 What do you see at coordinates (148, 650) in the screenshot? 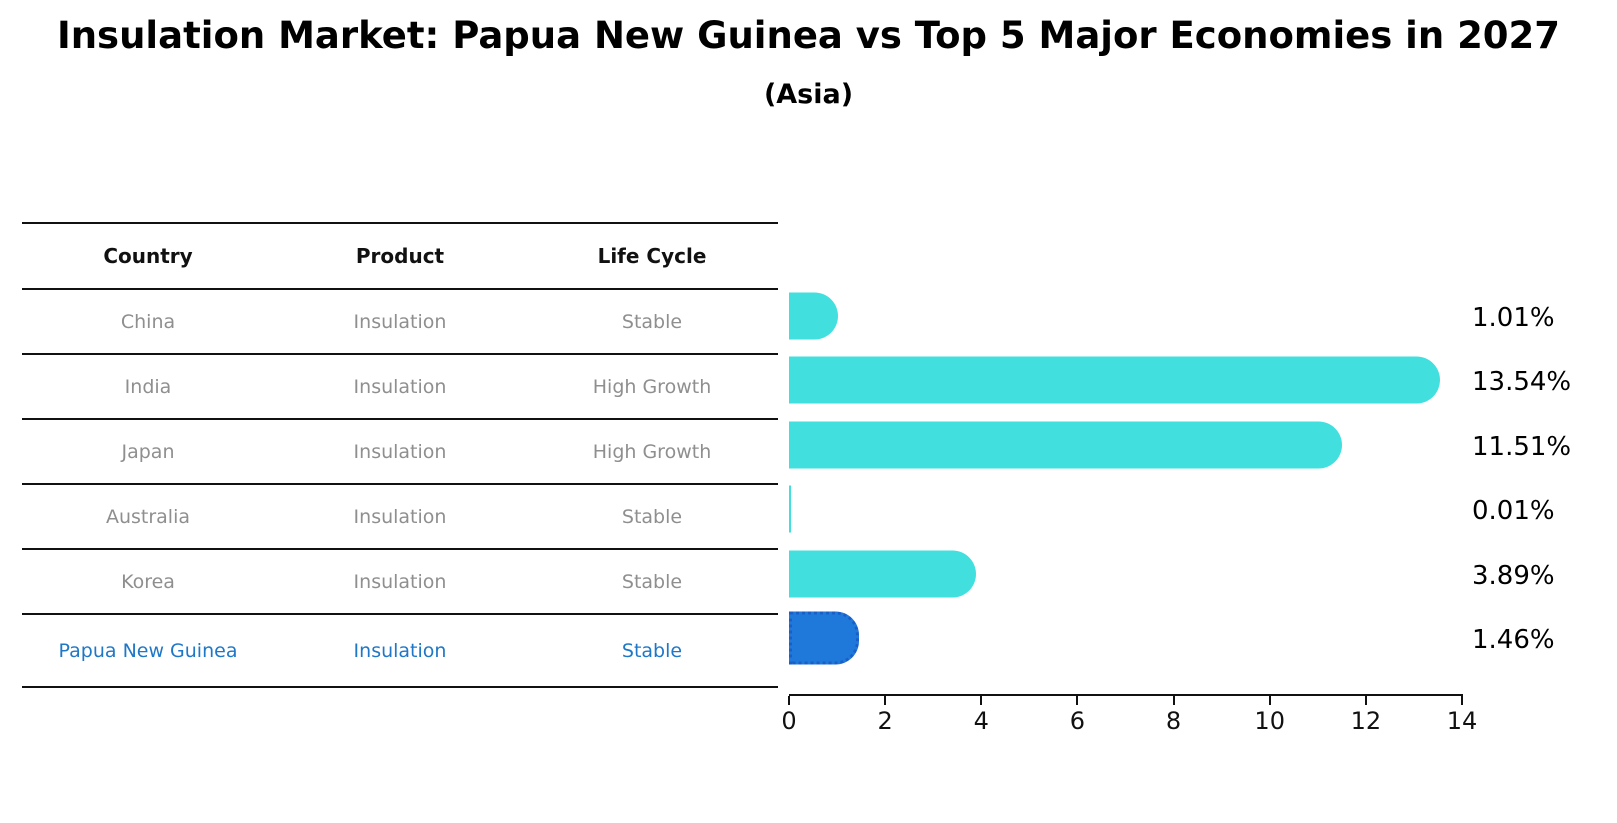
I see `table-cell-country: Papua New Guinea` at bounding box center [148, 650].